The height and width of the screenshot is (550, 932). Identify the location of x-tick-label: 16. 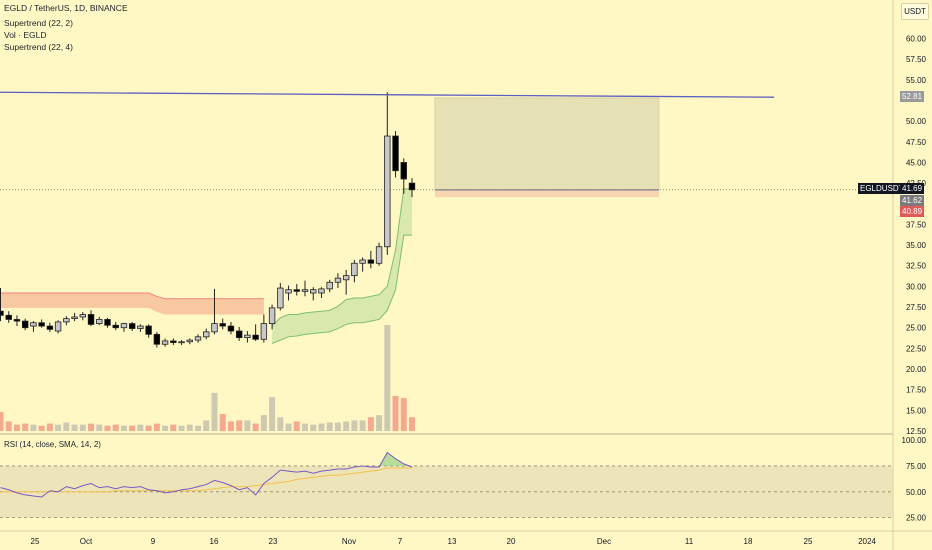
(214, 541).